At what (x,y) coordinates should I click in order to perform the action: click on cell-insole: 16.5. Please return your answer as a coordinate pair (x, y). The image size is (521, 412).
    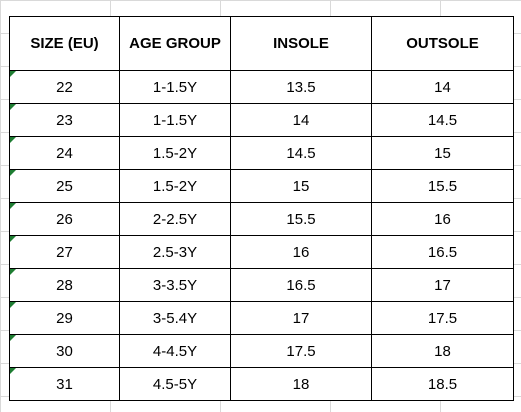
    Looking at the image, I should click on (301, 285).